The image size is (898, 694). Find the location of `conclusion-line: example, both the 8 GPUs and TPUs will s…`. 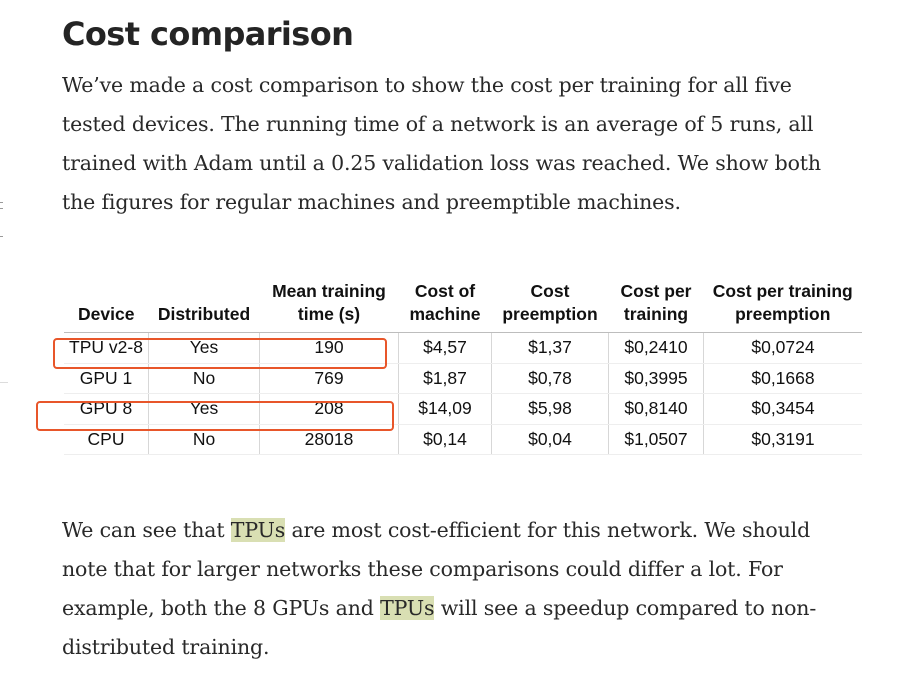

conclusion-line: example, both the 8 GPUs and TPUs will s… is located at coordinates (439, 608).